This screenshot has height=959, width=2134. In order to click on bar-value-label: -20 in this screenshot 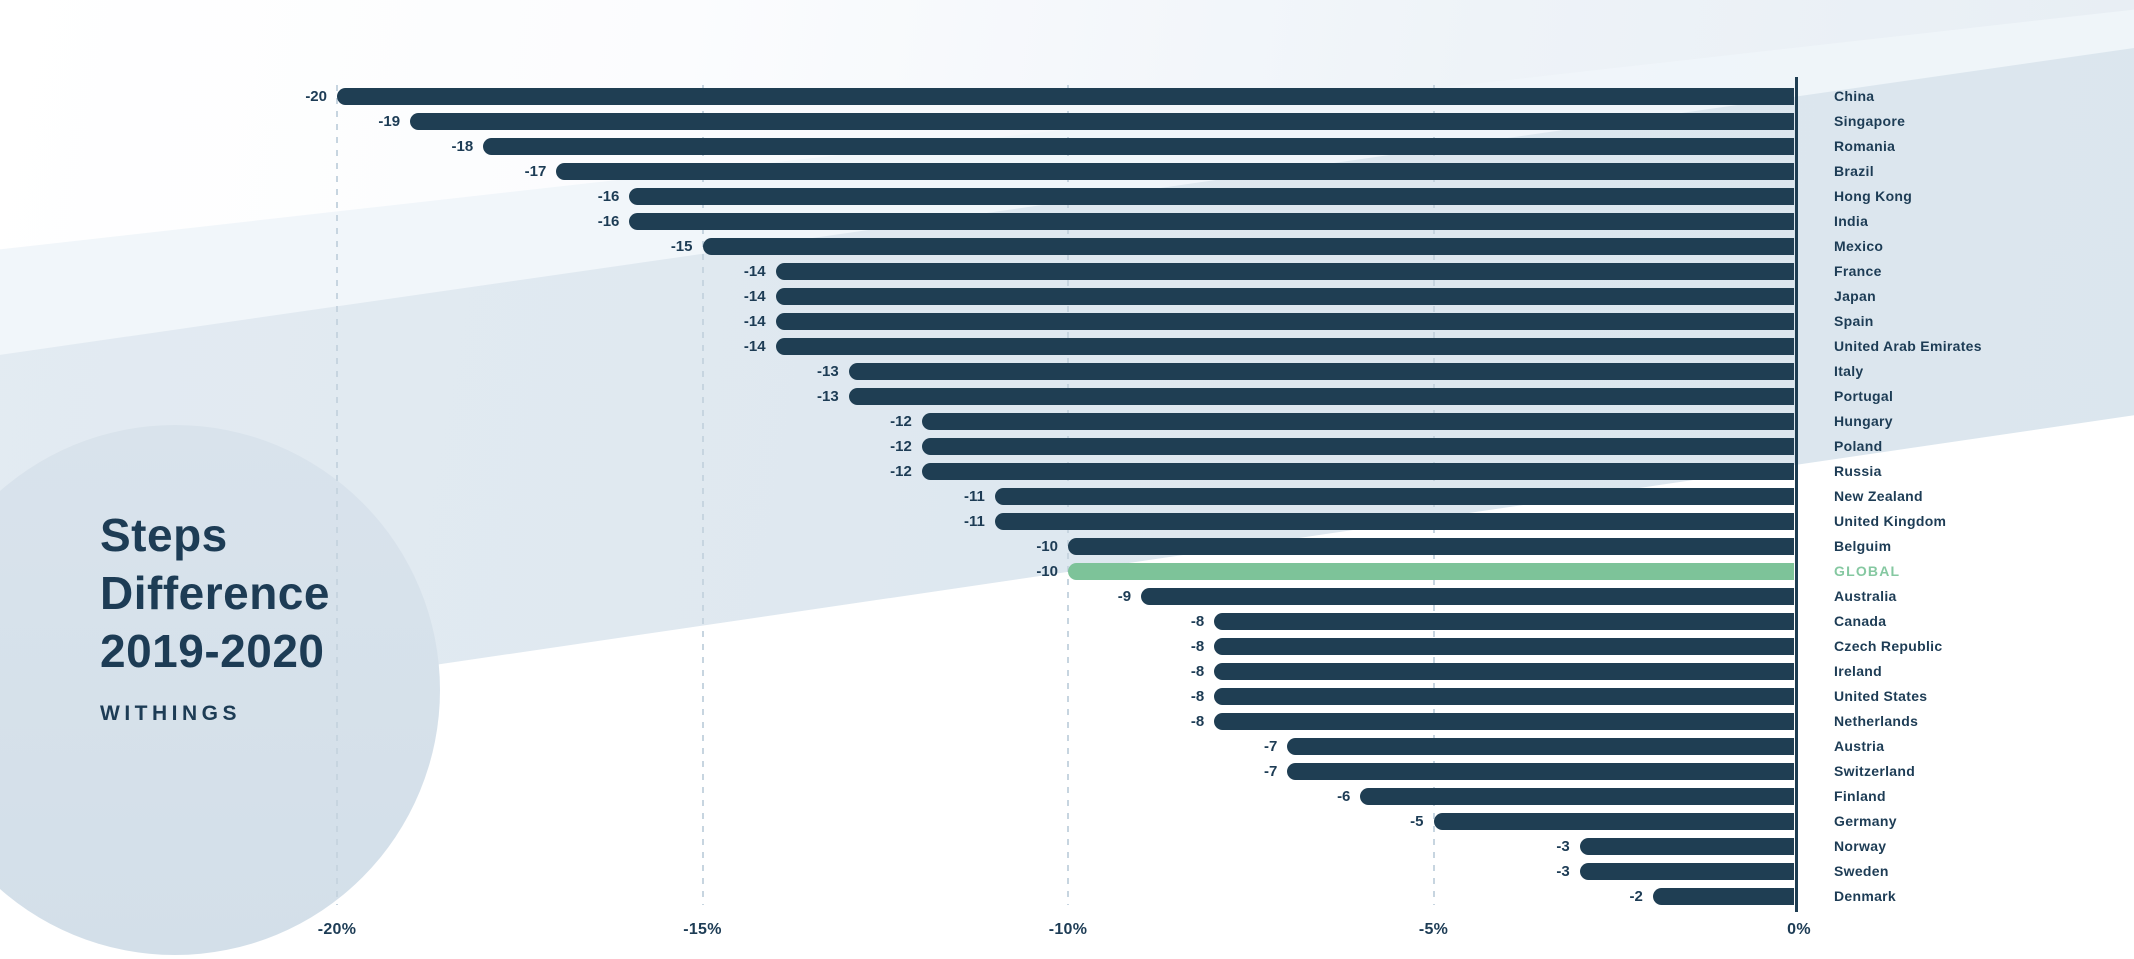, I will do `click(316, 96)`.